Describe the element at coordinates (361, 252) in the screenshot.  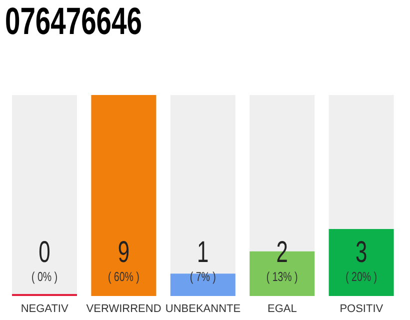
I see `data-label: 3` at that location.